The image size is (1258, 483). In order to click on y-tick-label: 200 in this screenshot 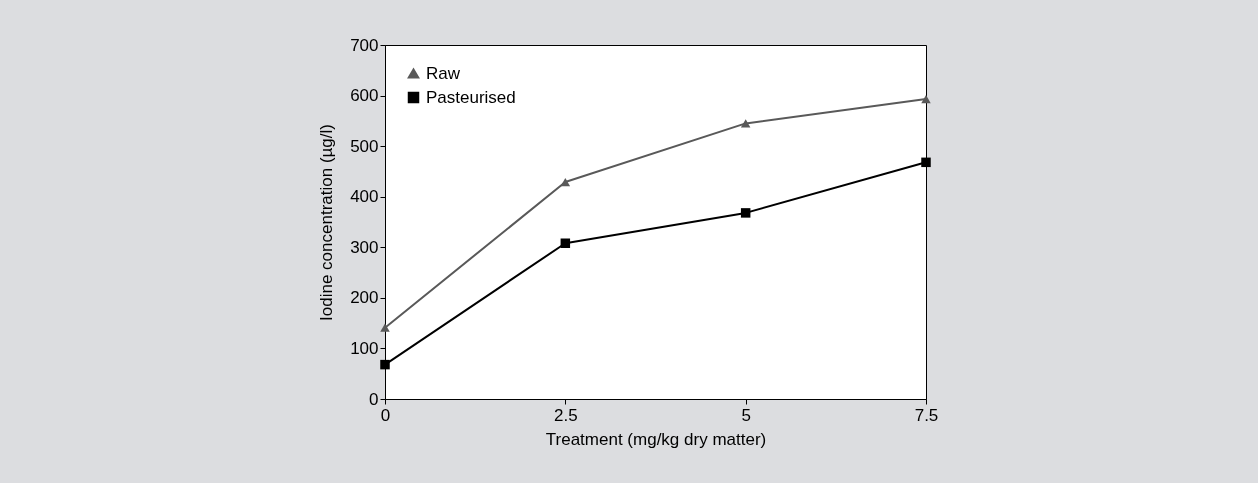, I will do `click(364, 298)`.